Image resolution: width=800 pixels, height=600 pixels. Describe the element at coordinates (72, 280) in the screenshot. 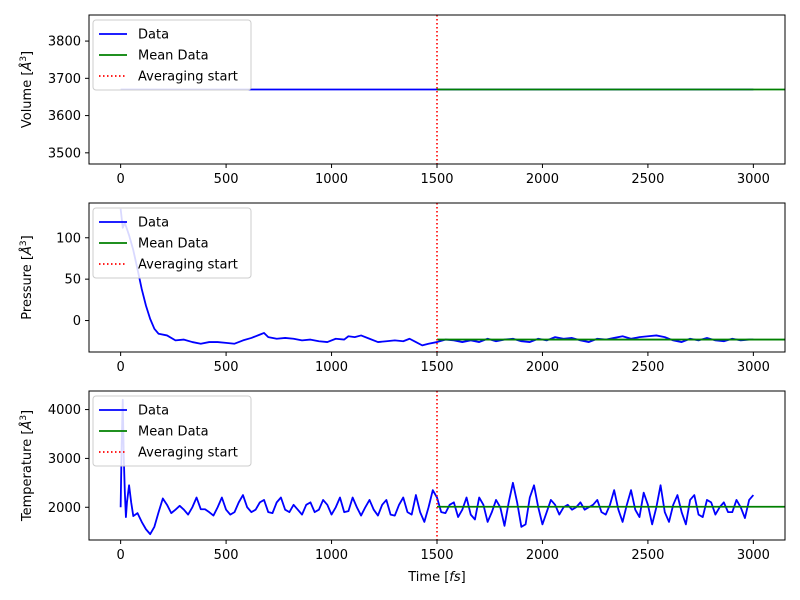

I see `y-tick-label: 50` at that location.